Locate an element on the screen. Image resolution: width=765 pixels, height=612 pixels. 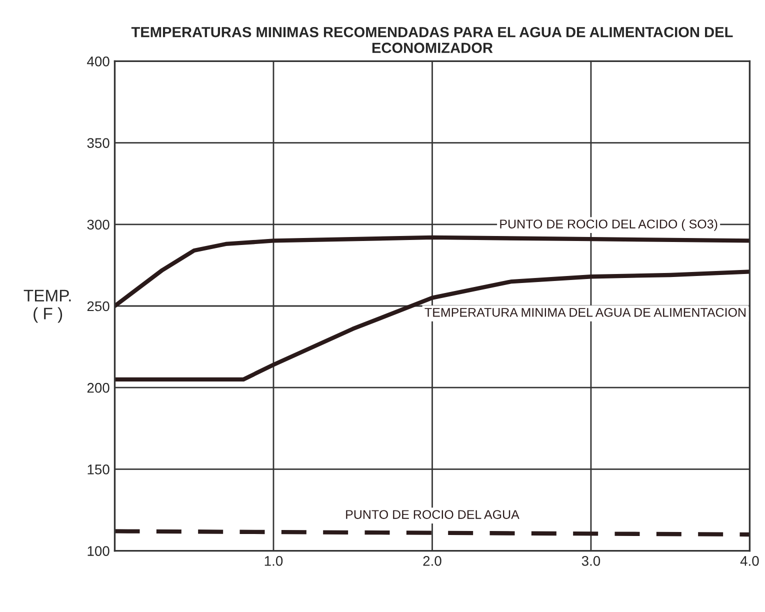
series-label: PUNTO DE ROCIO DEL AGUA is located at coordinates (433, 514).